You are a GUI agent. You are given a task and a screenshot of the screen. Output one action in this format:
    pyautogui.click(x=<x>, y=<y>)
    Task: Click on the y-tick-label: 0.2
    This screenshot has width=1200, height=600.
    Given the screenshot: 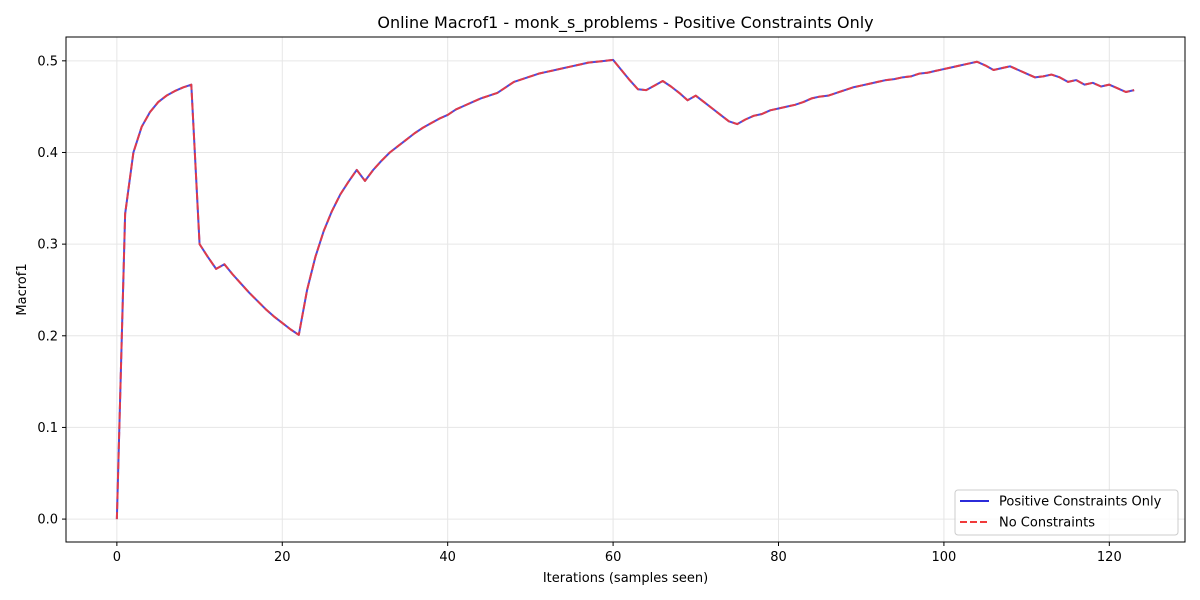 What is the action you would take?
    pyautogui.click(x=47, y=336)
    